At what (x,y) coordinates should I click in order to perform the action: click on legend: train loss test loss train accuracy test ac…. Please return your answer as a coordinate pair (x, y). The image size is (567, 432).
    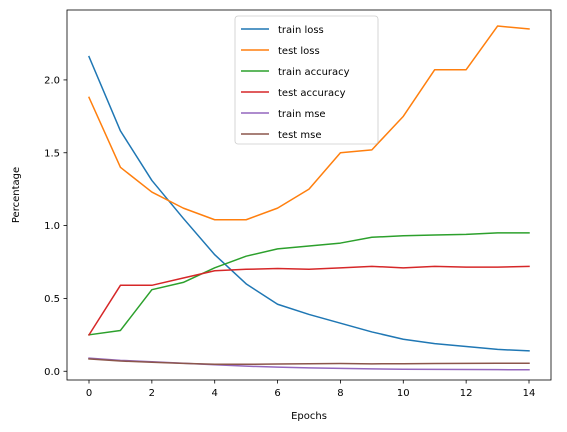
    Looking at the image, I should click on (306, 80).